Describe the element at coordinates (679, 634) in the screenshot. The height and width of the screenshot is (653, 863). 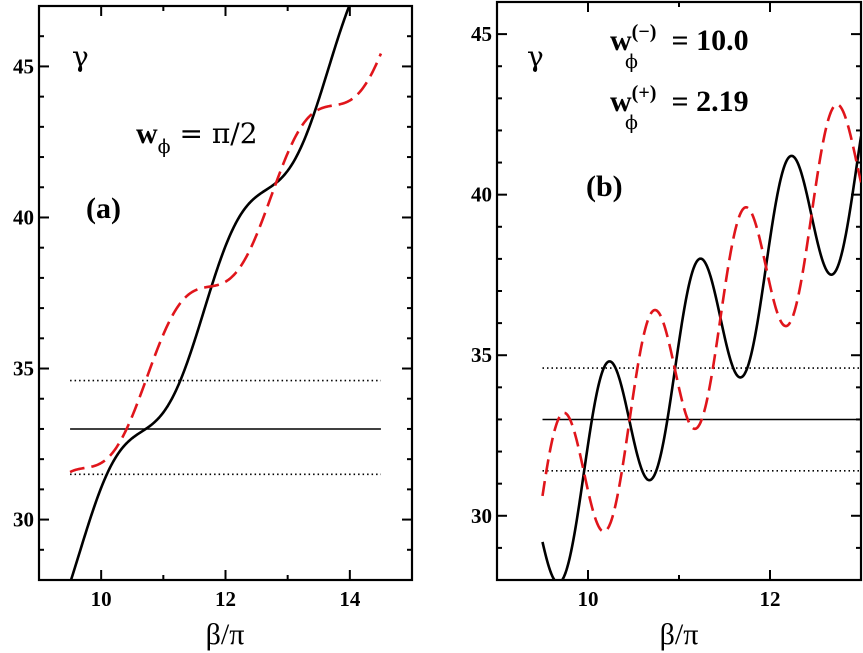
I see `panel-b-xlabel: β/π` at that location.